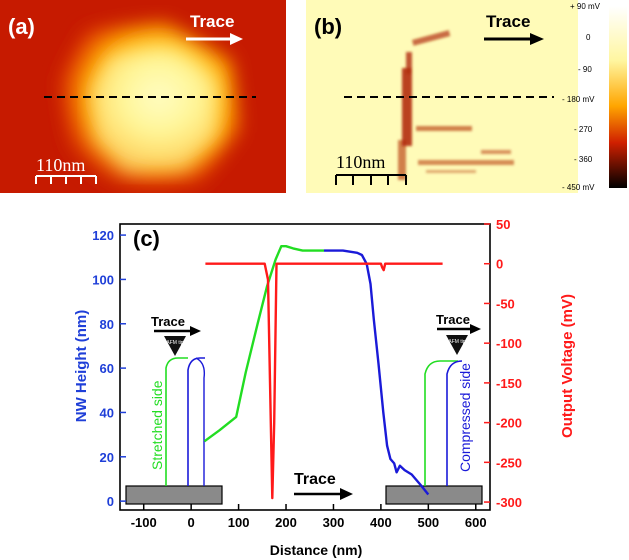 This screenshot has width=629, height=560. I want to click on y-left-tick-label: 80, so click(107, 324).